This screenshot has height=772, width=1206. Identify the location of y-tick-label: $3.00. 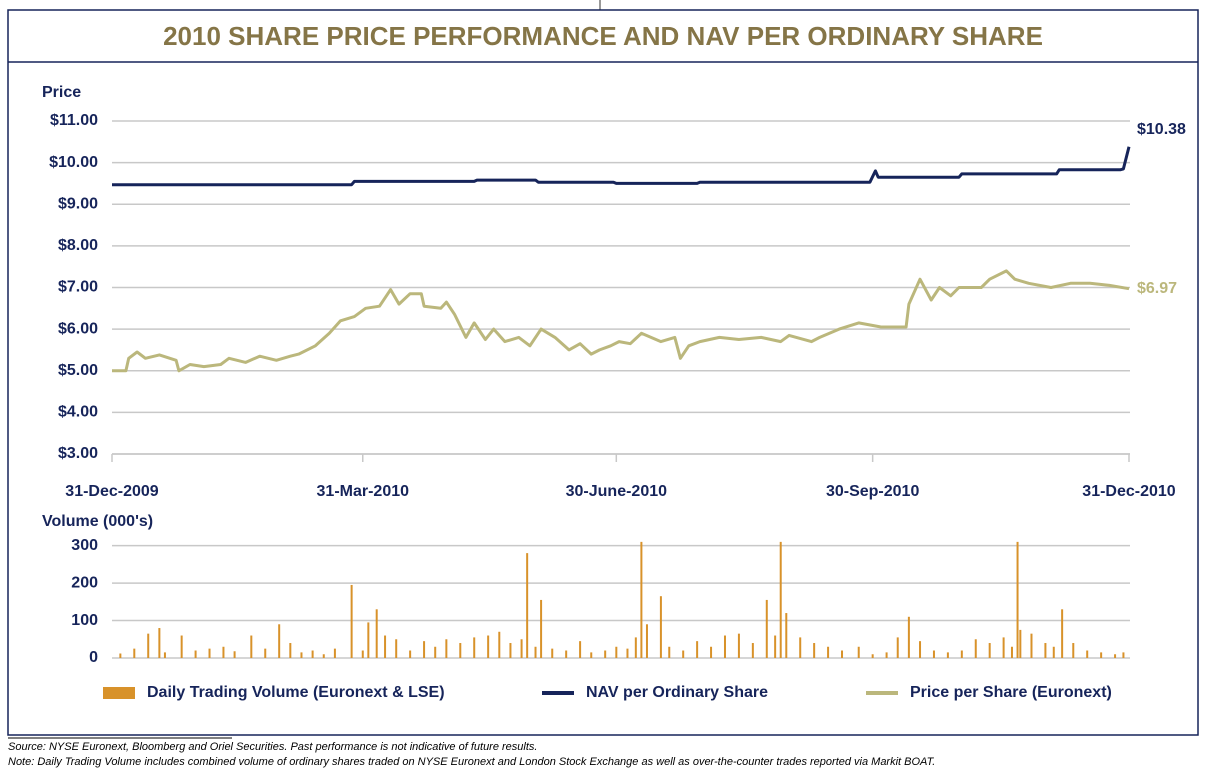
(78, 453).